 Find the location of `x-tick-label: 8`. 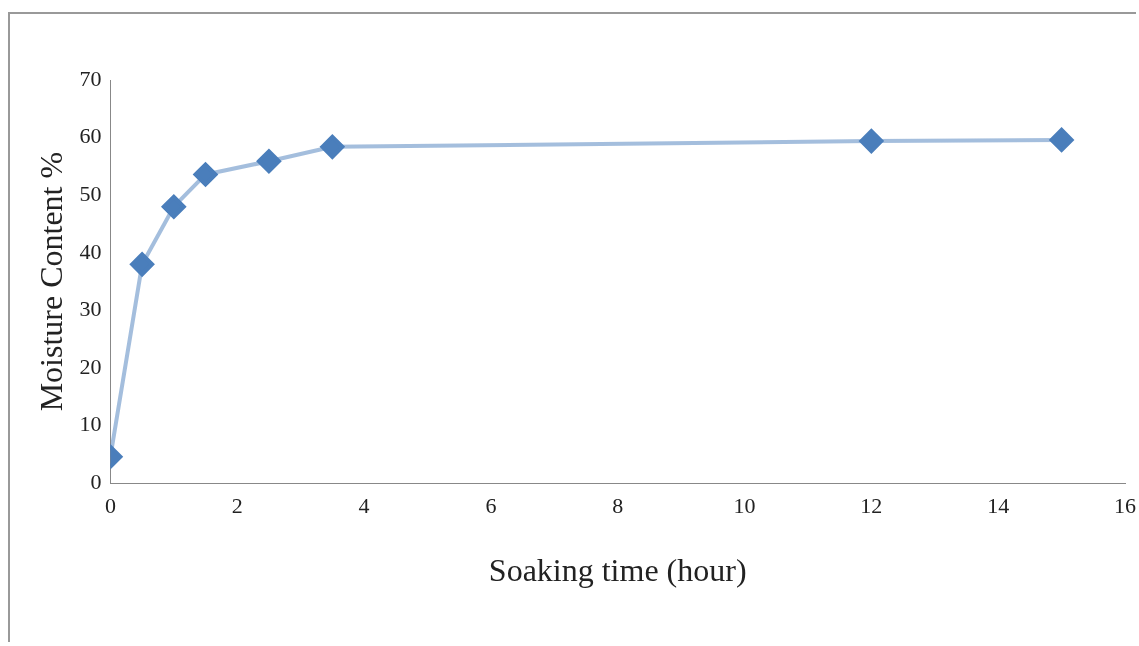

x-tick-label: 8 is located at coordinates (618, 506).